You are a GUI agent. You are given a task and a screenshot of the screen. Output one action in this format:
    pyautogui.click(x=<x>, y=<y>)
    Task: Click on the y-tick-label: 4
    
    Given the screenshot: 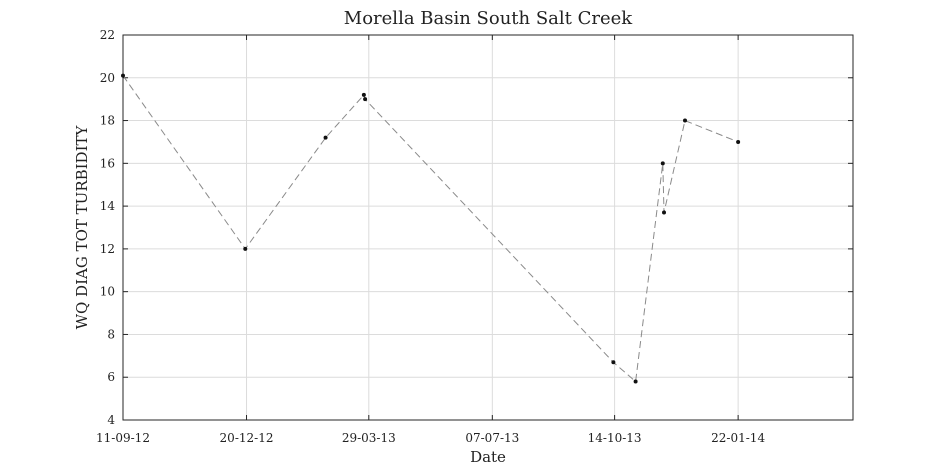 What is the action you would take?
    pyautogui.click(x=111, y=420)
    